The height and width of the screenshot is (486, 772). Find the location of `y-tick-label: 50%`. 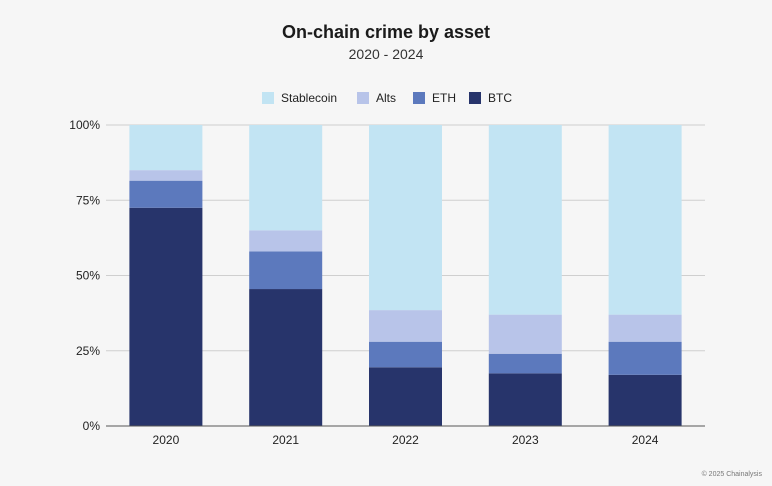

y-tick-label: 50% is located at coordinates (88, 276).